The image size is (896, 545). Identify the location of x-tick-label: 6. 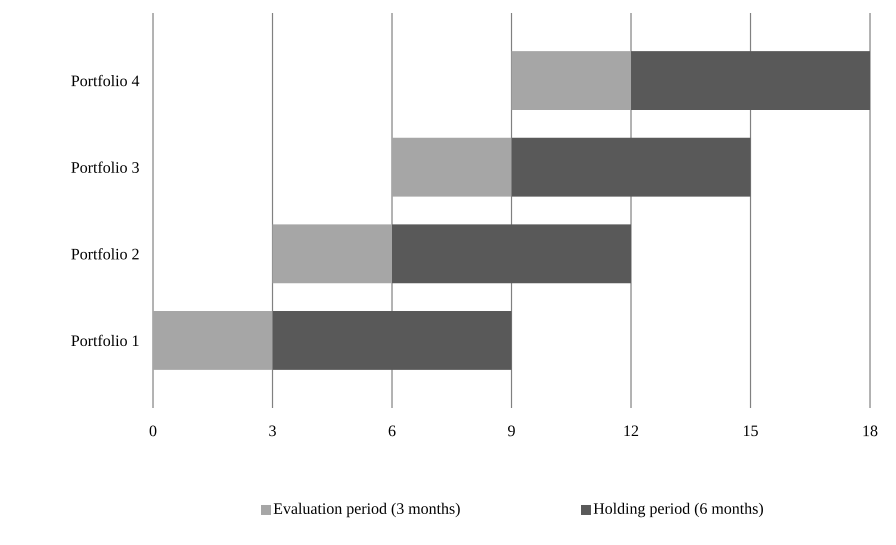
(392, 431).